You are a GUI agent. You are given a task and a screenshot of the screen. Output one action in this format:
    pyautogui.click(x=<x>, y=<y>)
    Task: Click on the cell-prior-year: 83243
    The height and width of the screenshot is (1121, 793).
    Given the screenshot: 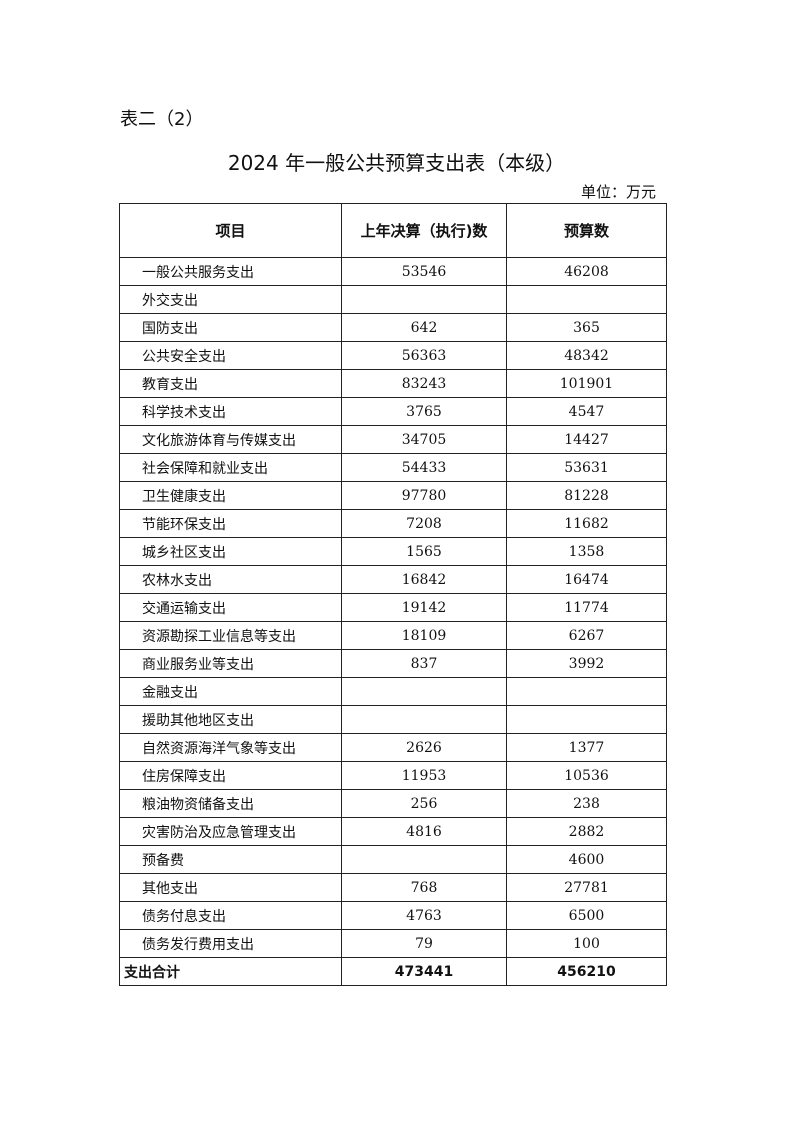 What is the action you would take?
    pyautogui.click(x=424, y=383)
    